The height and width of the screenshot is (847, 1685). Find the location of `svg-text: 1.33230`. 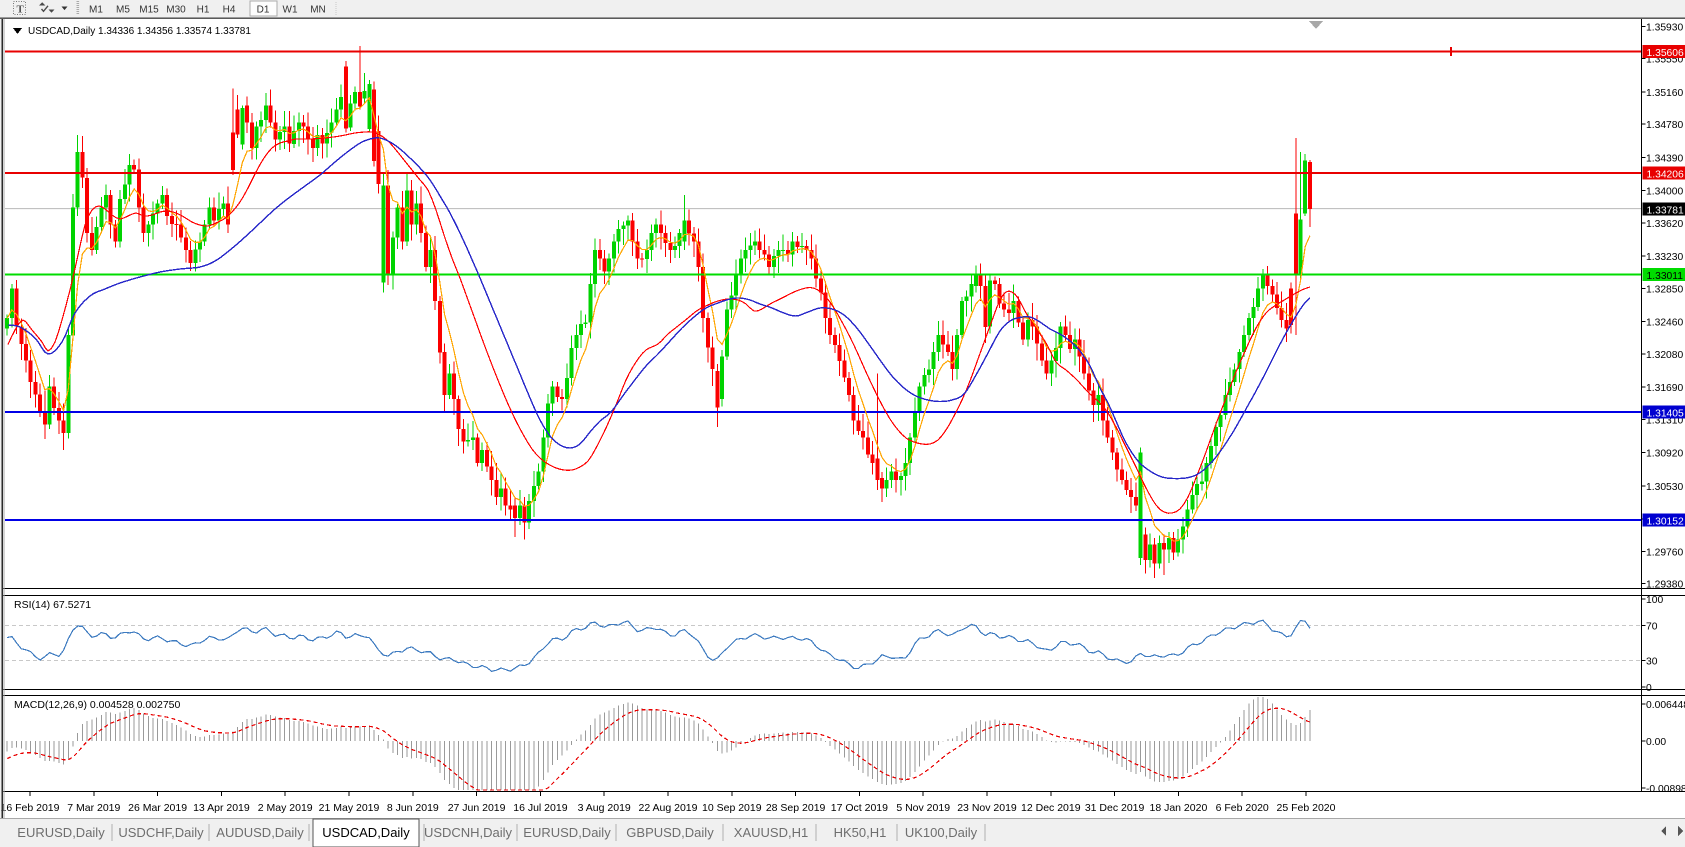

svg-text: 1.33230 is located at coordinates (1664, 257).